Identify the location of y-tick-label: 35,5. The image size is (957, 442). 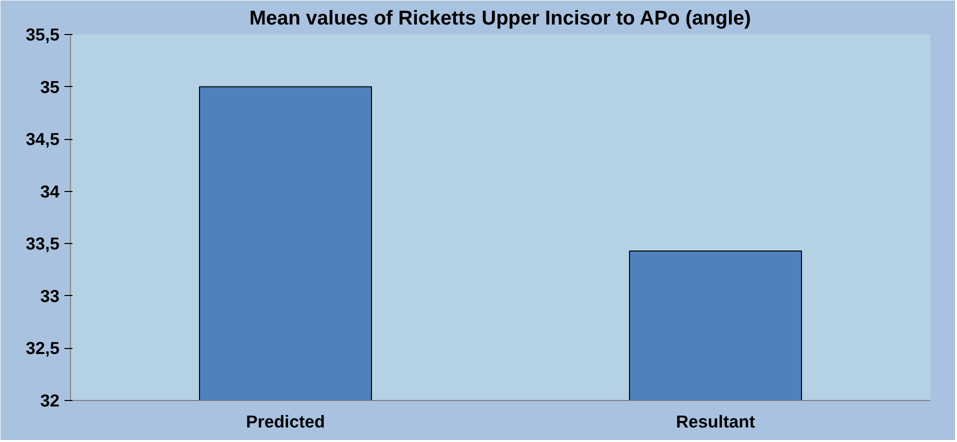
(43, 34).